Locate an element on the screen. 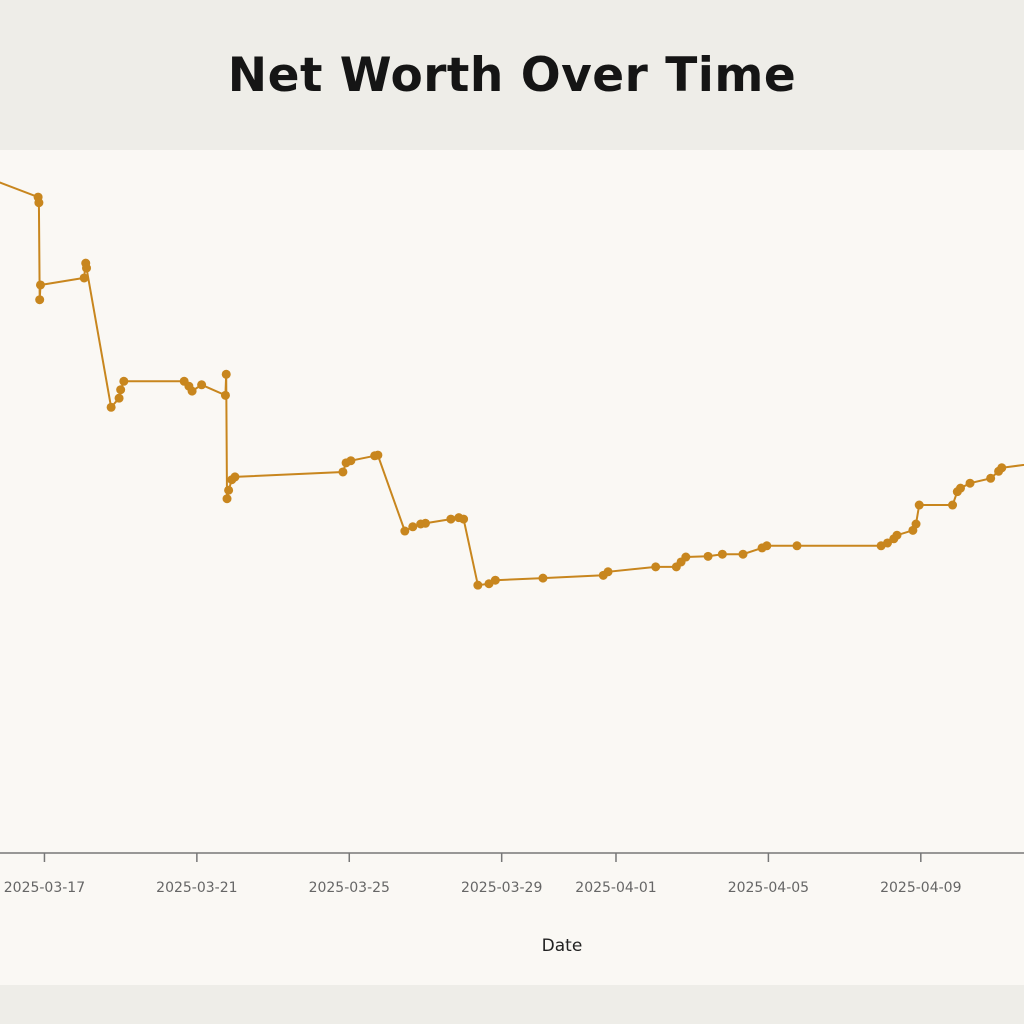 The image size is (1024, 1024). x-tick-label: 2025-03-21 is located at coordinates (196, 888).